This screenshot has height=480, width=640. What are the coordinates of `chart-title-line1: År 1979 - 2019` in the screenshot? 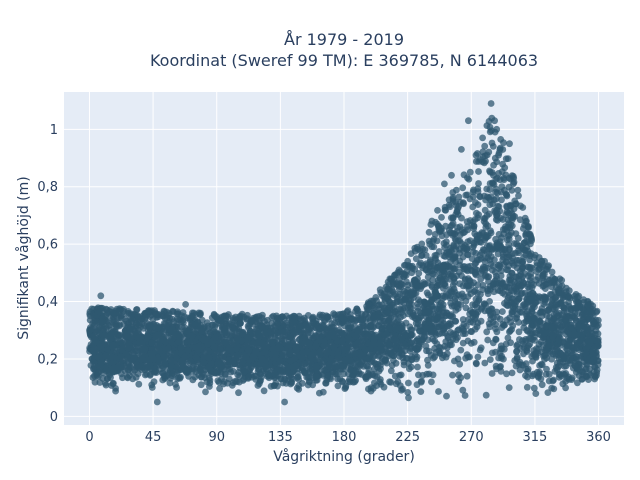 It's located at (344, 39).